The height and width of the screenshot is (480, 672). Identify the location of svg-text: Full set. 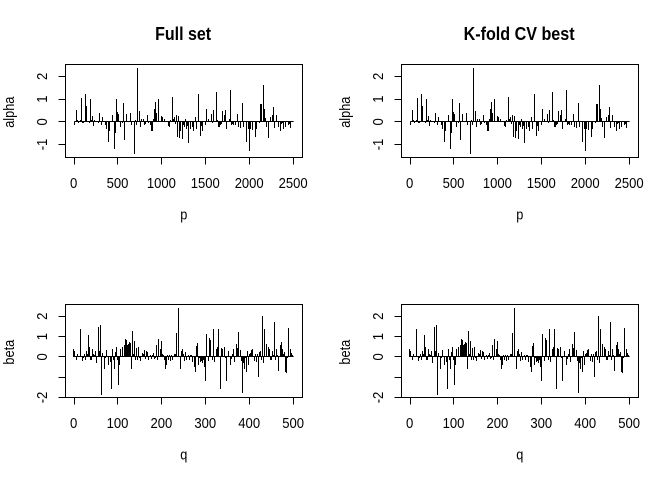
(183, 33).